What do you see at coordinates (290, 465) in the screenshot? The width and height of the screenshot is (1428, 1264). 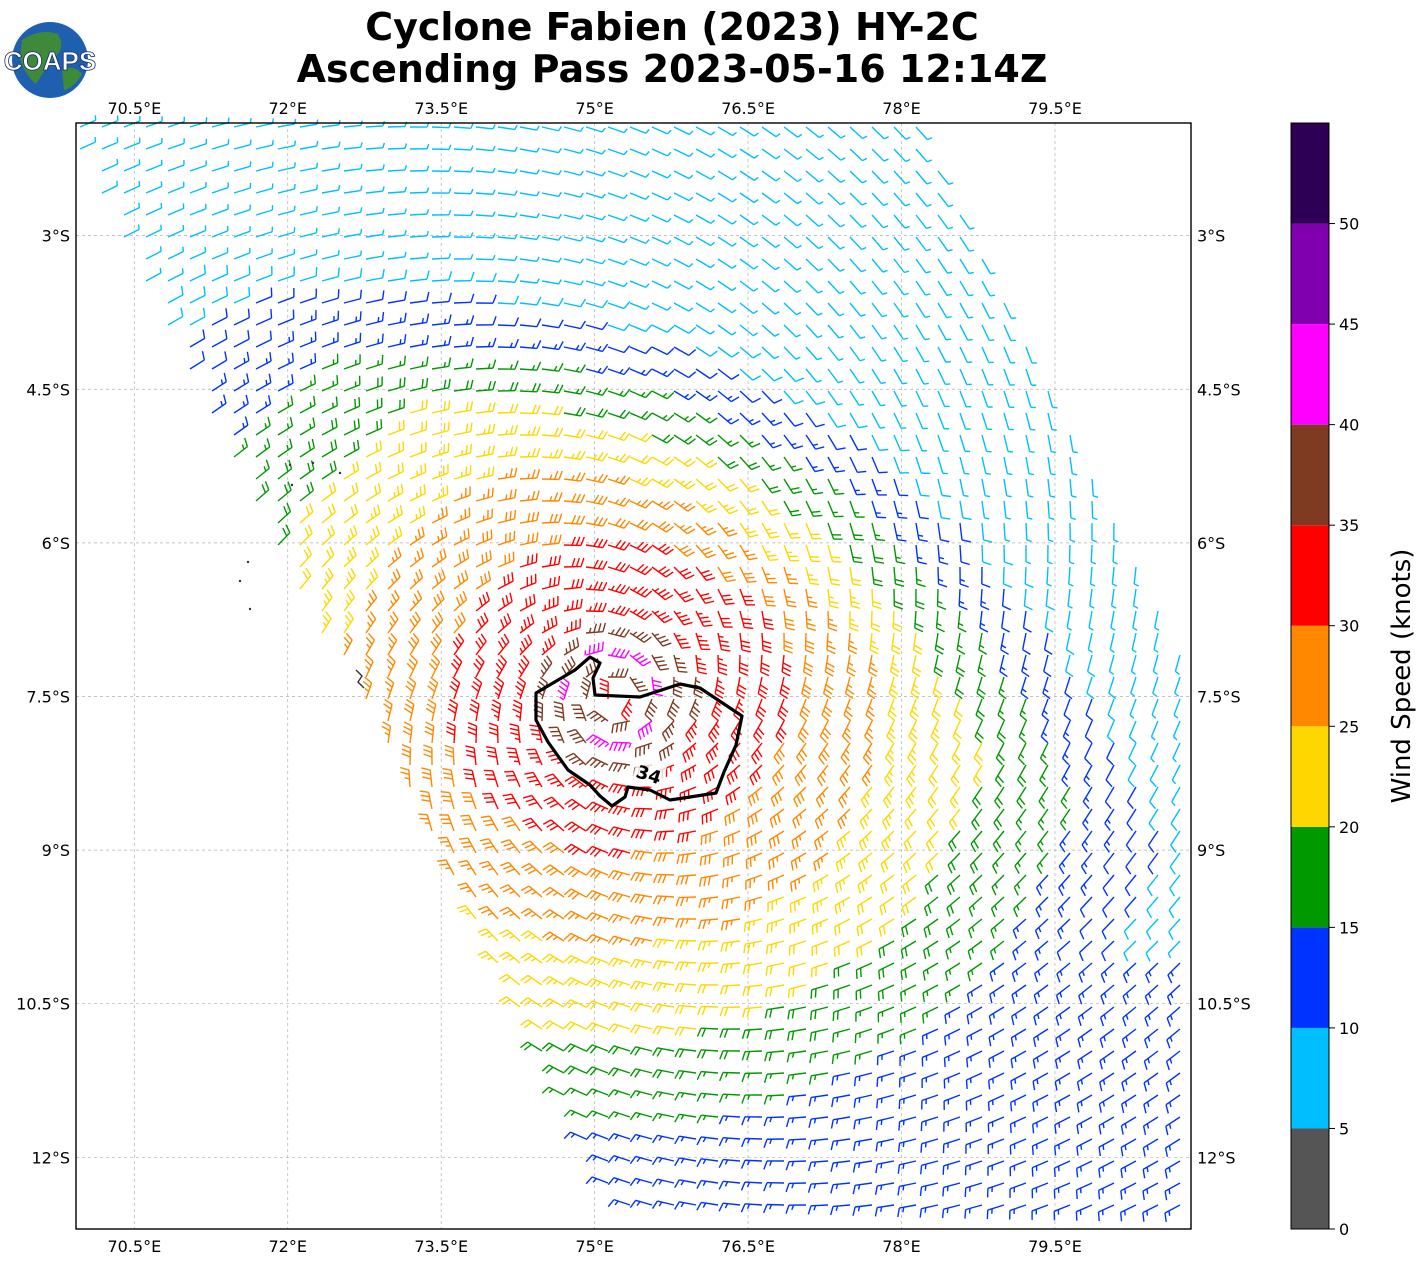 I see `island-dot` at bounding box center [290, 465].